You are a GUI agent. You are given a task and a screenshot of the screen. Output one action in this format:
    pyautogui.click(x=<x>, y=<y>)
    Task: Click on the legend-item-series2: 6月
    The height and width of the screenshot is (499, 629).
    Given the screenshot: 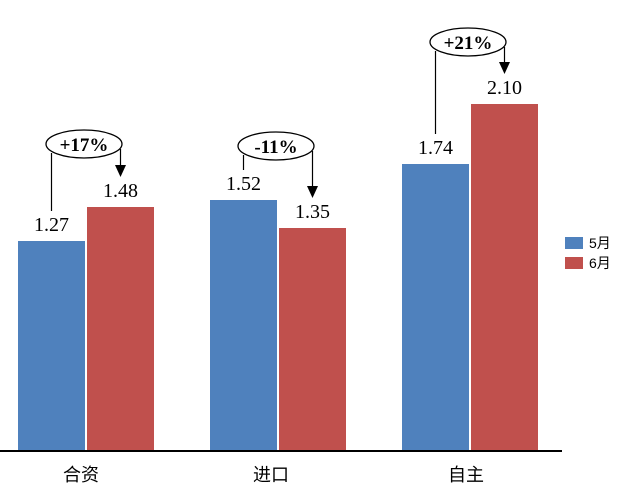 What is the action you would take?
    pyautogui.click(x=588, y=263)
    